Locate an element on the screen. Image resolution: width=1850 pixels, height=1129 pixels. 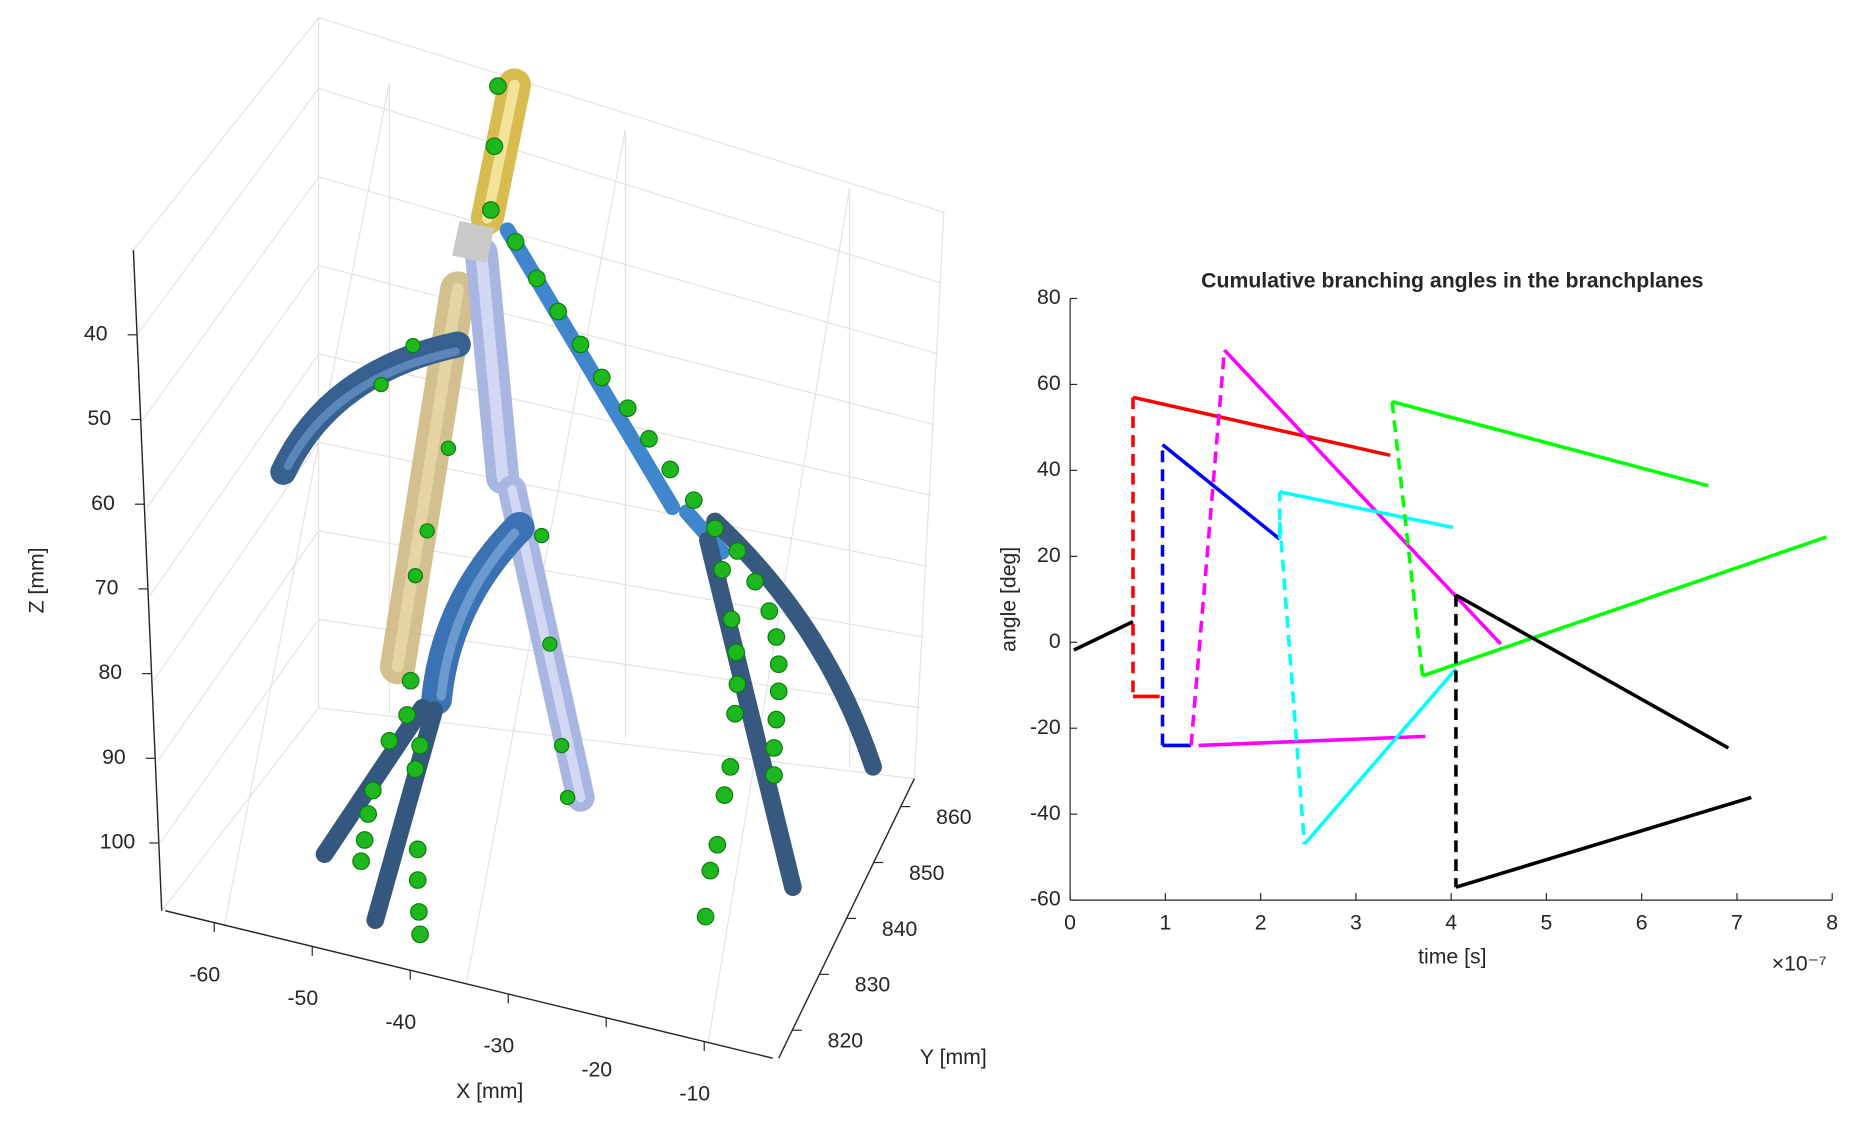
z-axis-label: Z [mm] is located at coordinates (36, 580).